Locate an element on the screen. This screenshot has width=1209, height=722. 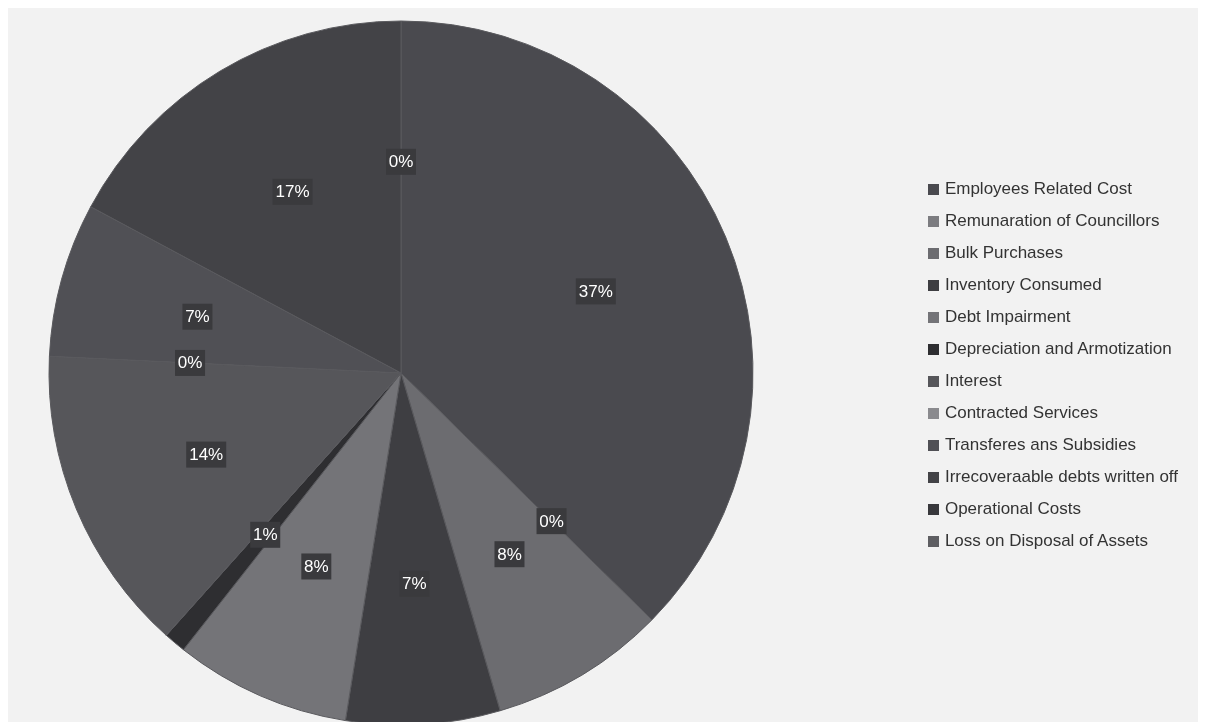
data-label: 37% is located at coordinates (595, 291).